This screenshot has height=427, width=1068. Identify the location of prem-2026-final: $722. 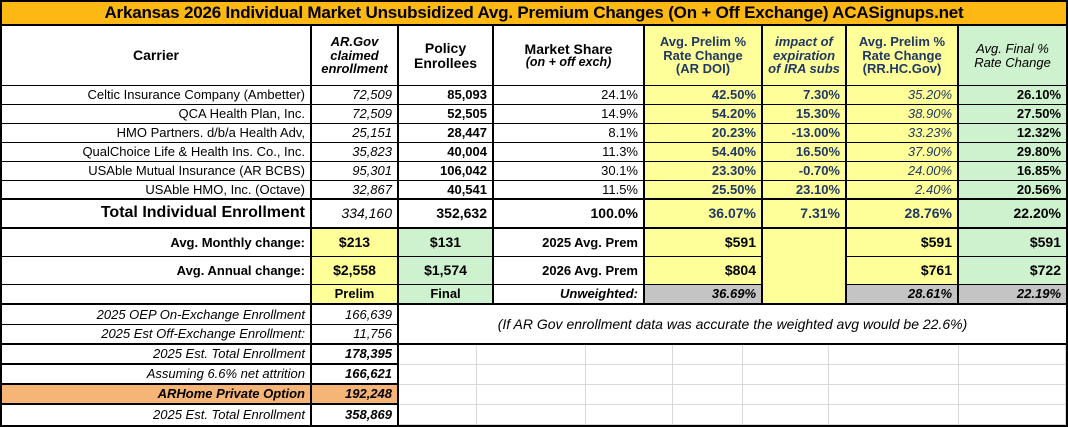
(1012, 271).